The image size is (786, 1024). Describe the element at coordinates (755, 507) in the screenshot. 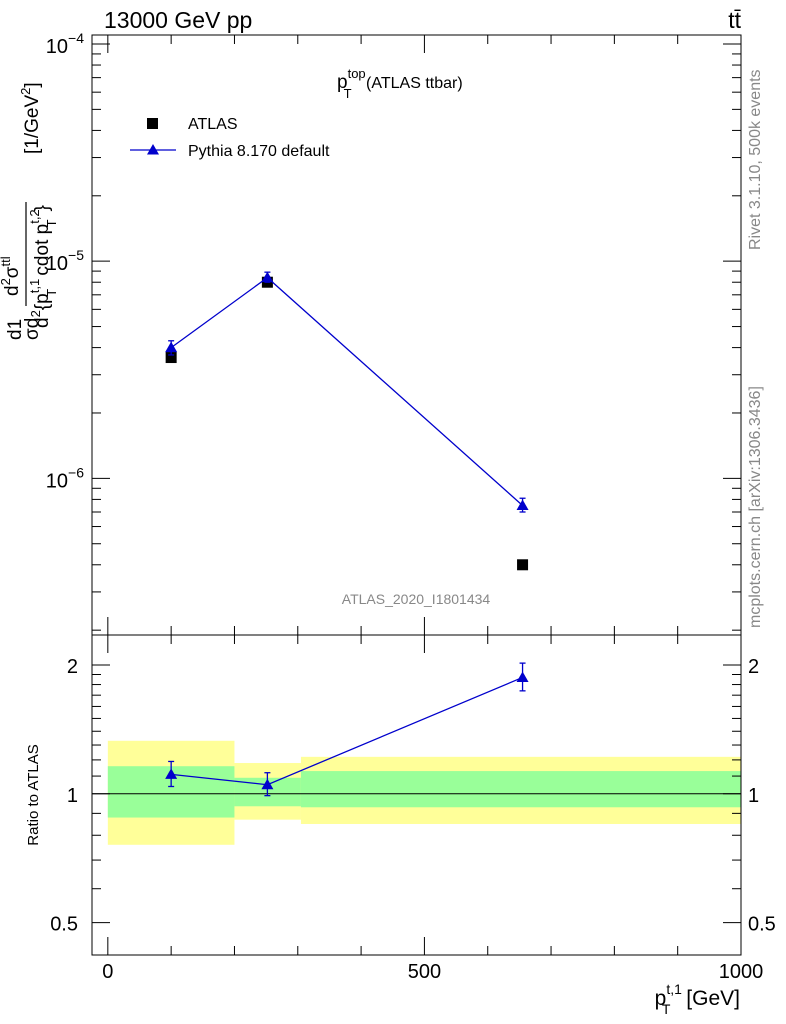

I see `mcplots-label: mcplots.cern.ch [arXiv:1306.3436]` at that location.